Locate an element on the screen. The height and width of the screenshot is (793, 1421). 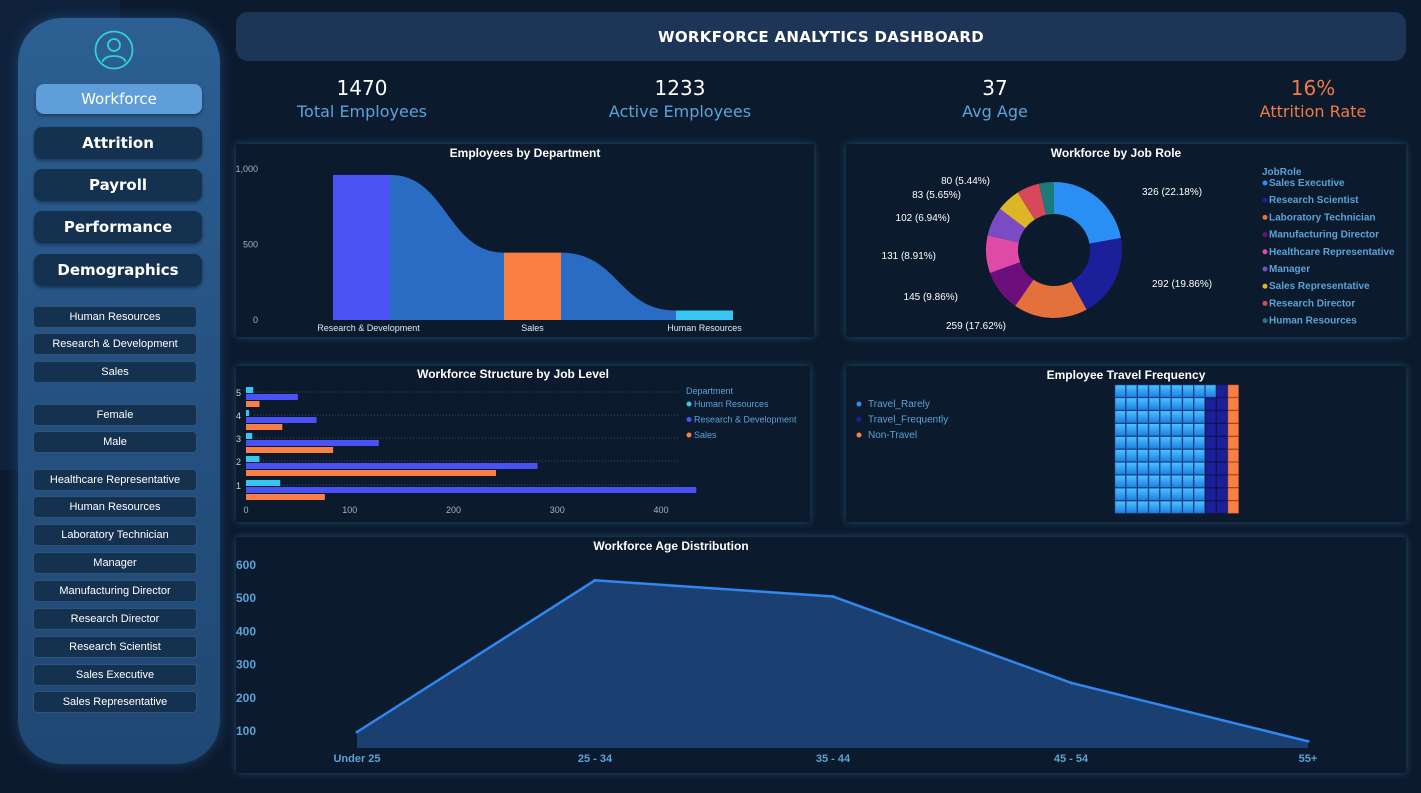
legend-item-sales-representative: Sales Representative is located at coordinates (1319, 286).